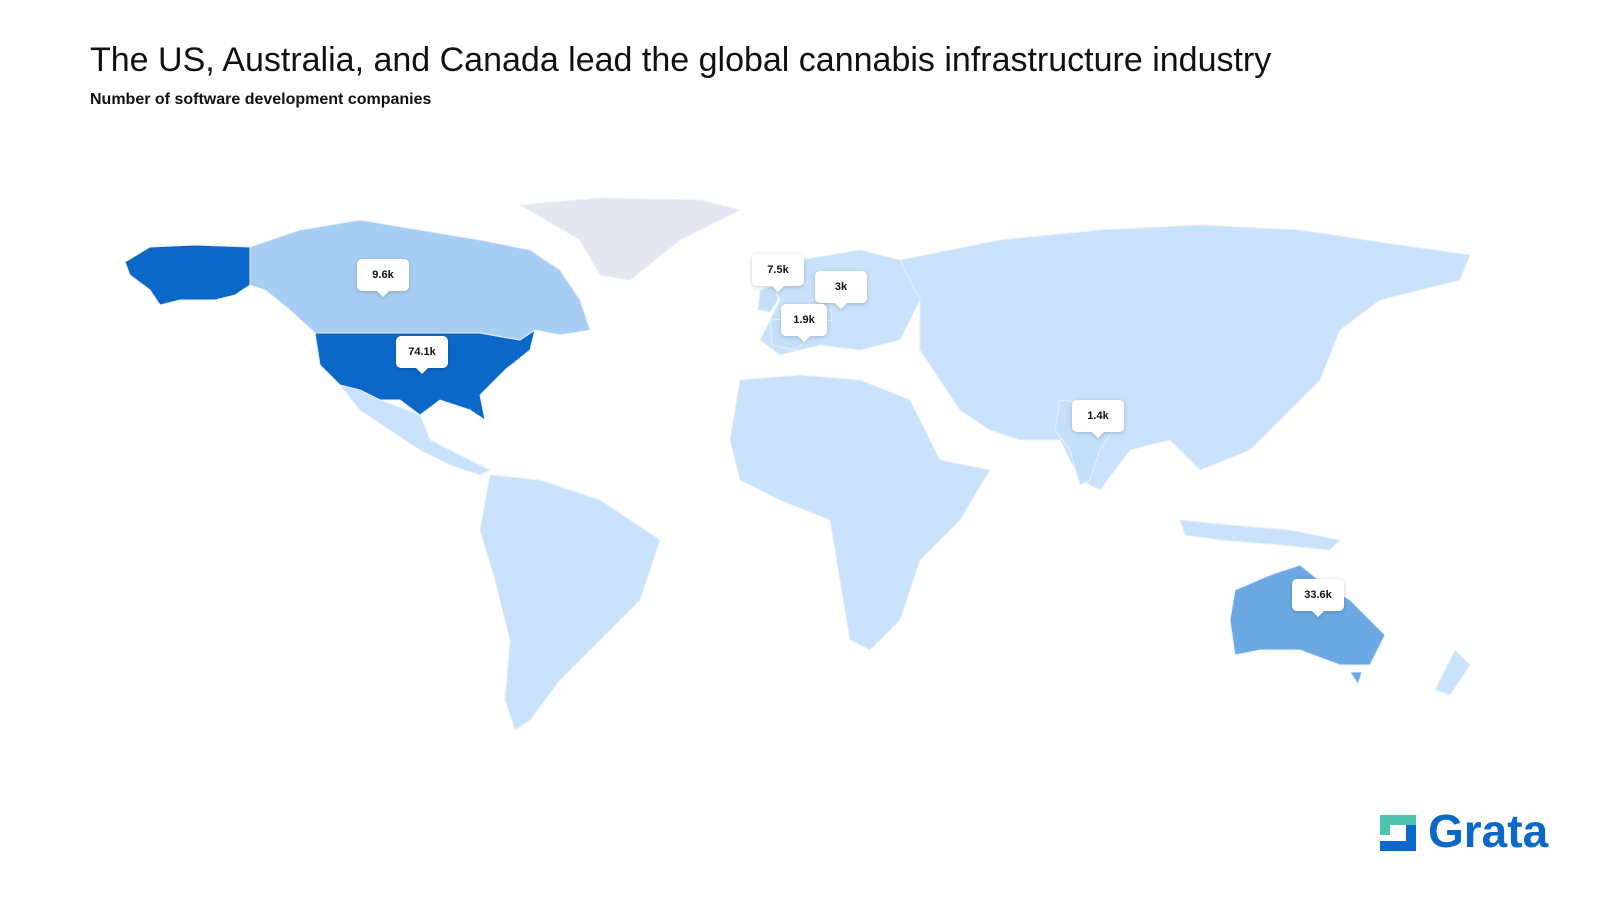 Image resolution: width=1600 pixels, height=900 pixels. I want to click on data-label: 3k, so click(841, 287).